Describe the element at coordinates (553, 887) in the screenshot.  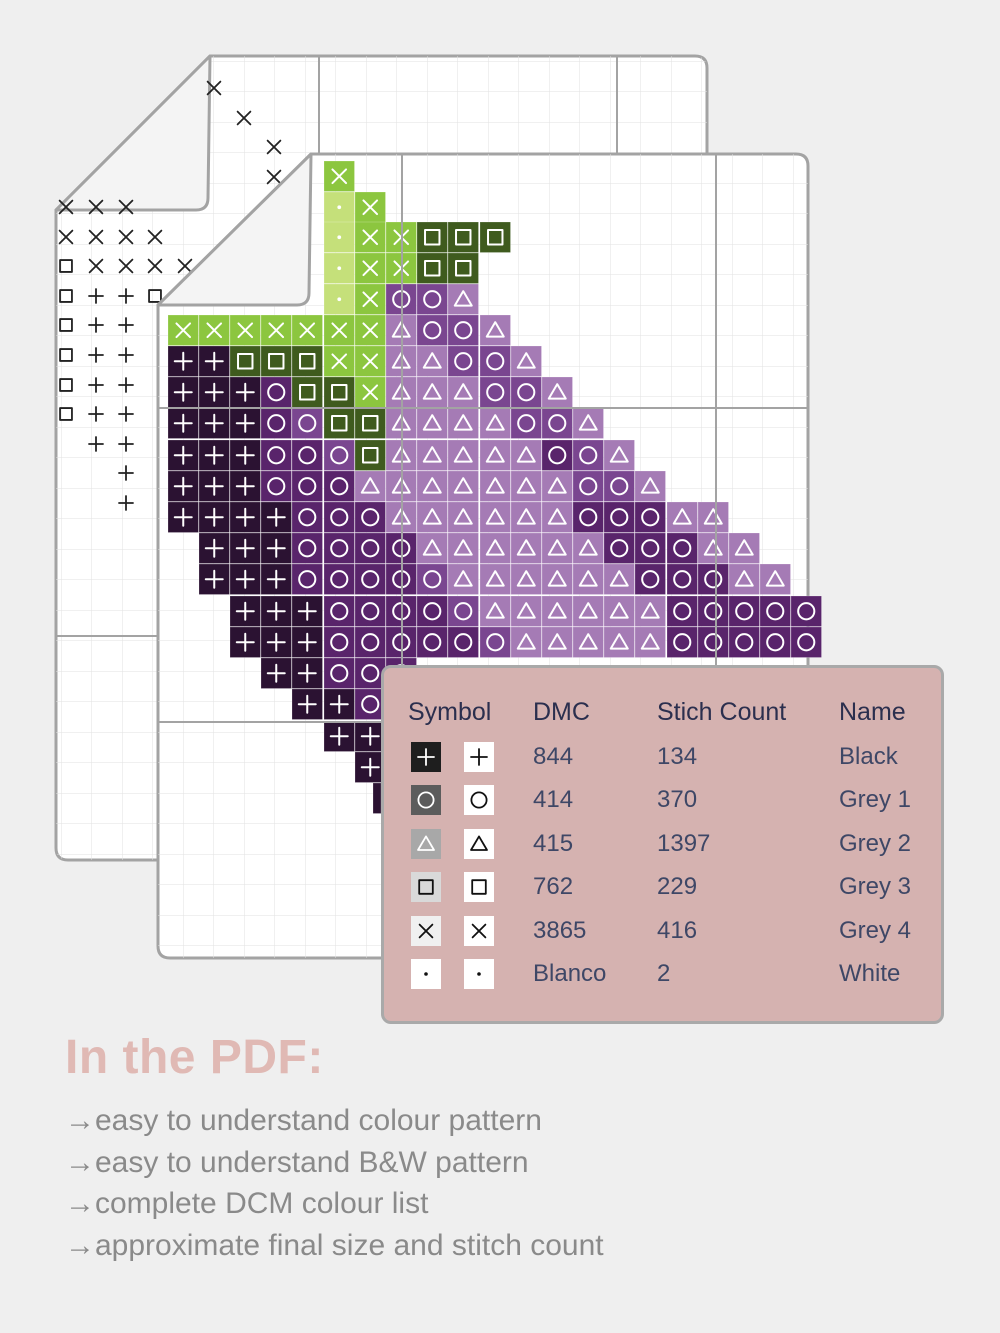
I see `legend-dmc-value: 762` at that location.